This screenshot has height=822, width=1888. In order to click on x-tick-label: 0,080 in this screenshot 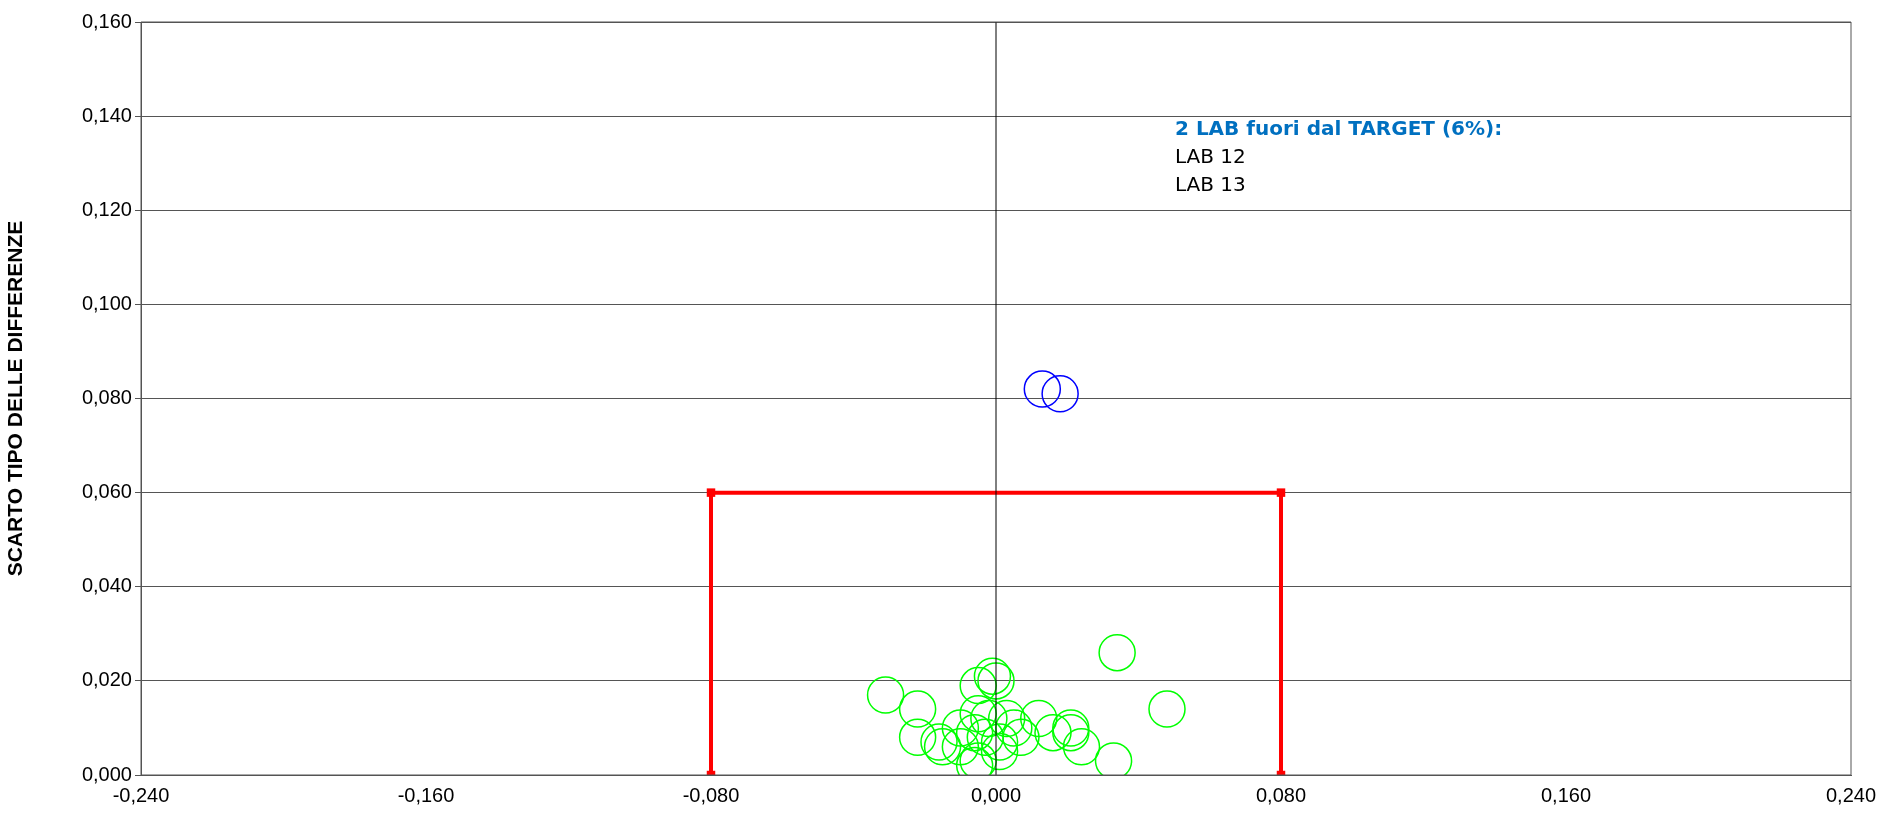, I will do `click(1281, 794)`.